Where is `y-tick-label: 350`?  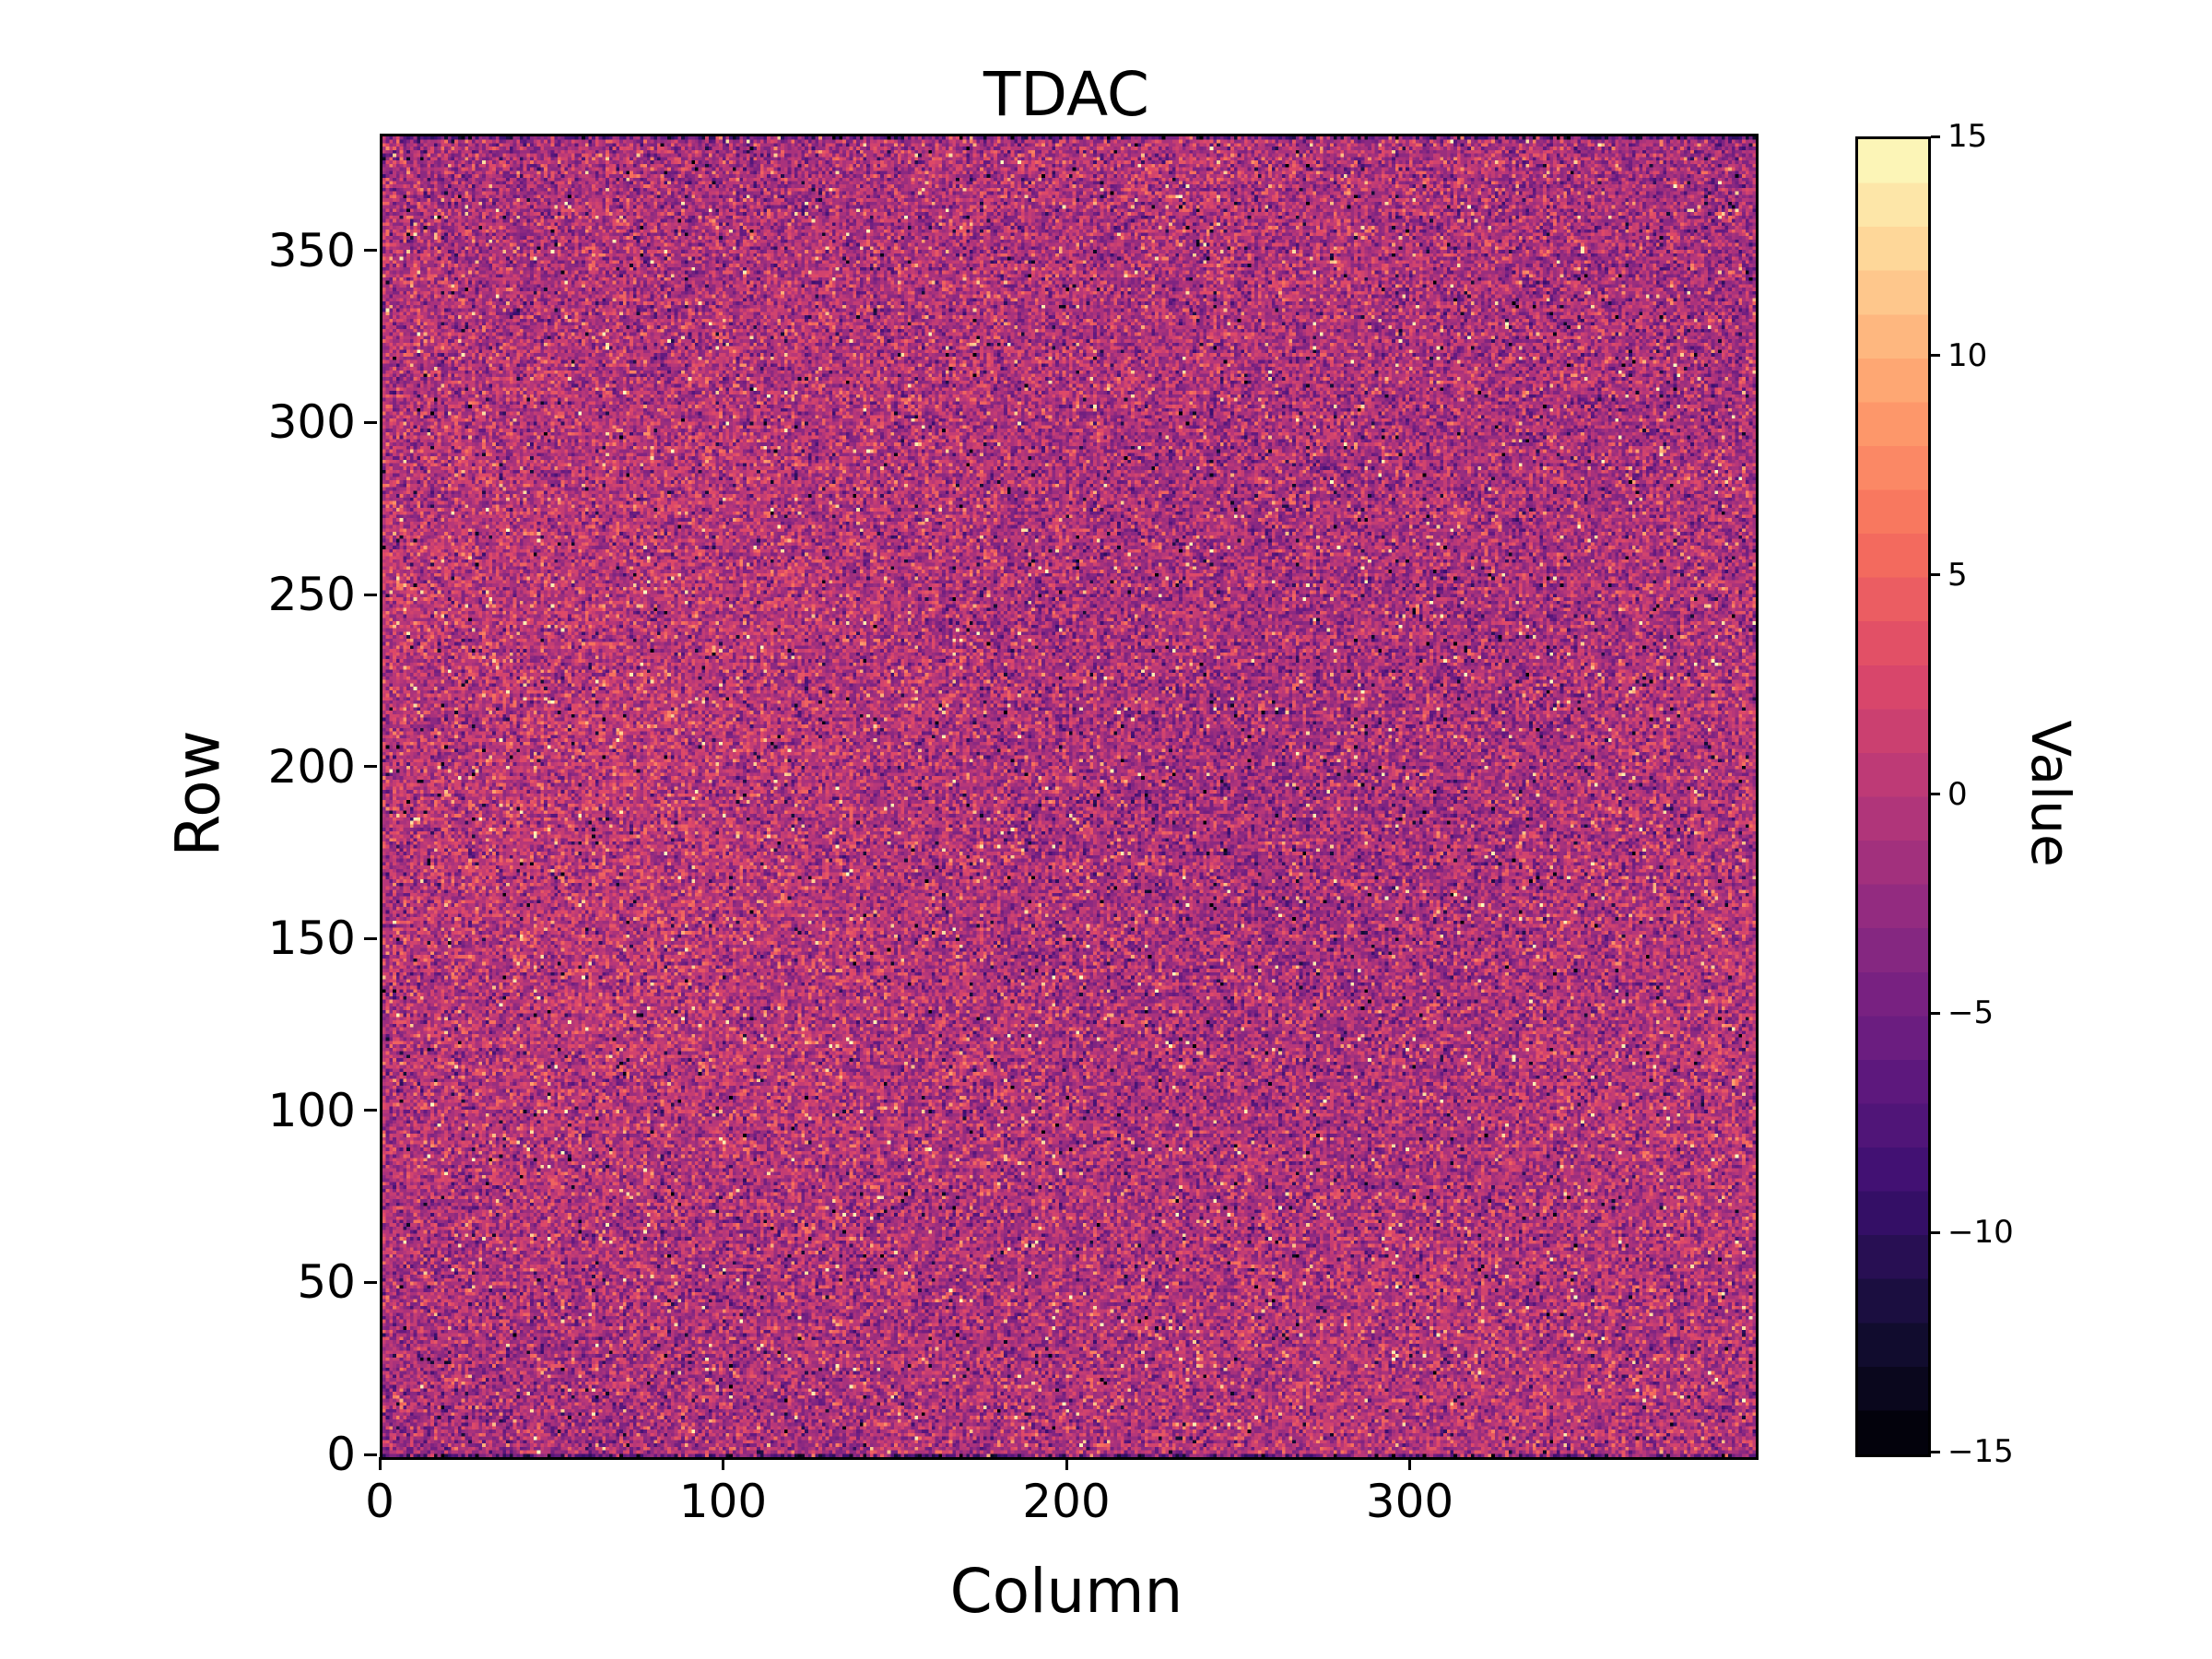 y-tick-label: 350 is located at coordinates (311, 250).